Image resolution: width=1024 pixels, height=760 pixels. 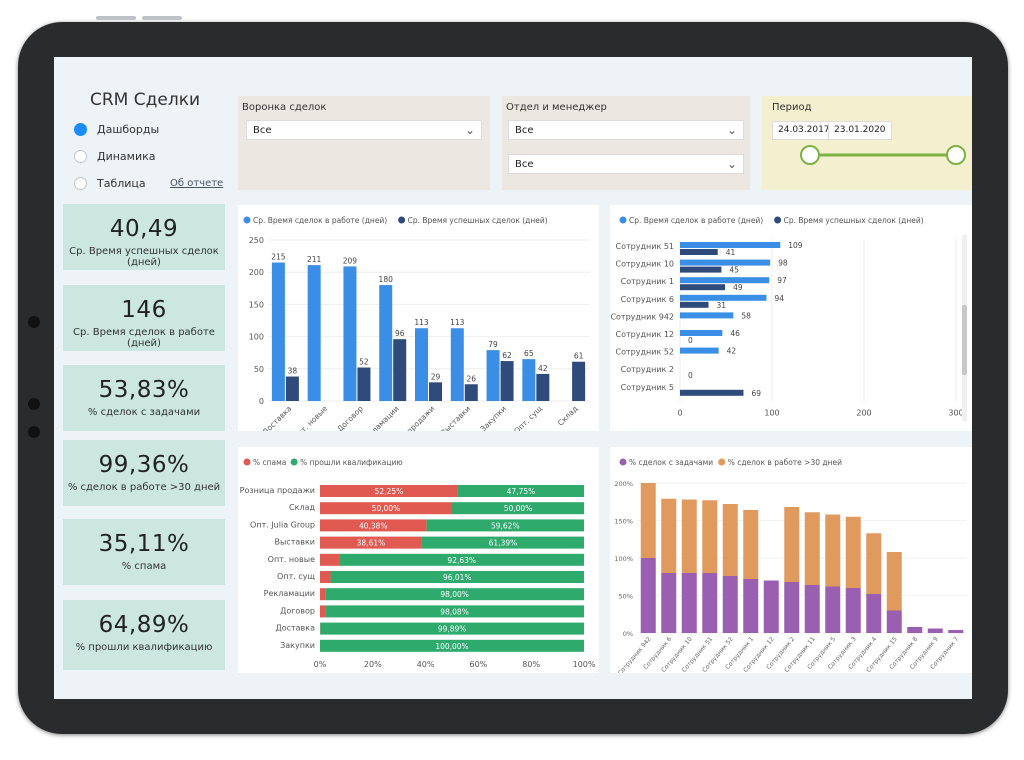 What do you see at coordinates (731, 252) in the screenshot?
I see `data-label: 41` at bounding box center [731, 252].